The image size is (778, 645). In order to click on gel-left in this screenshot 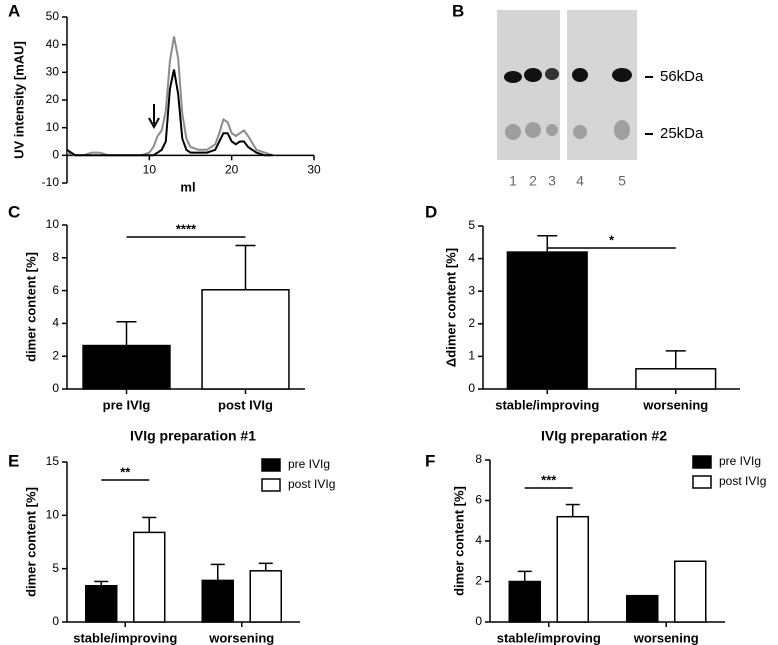, I will do `click(528, 85)`.